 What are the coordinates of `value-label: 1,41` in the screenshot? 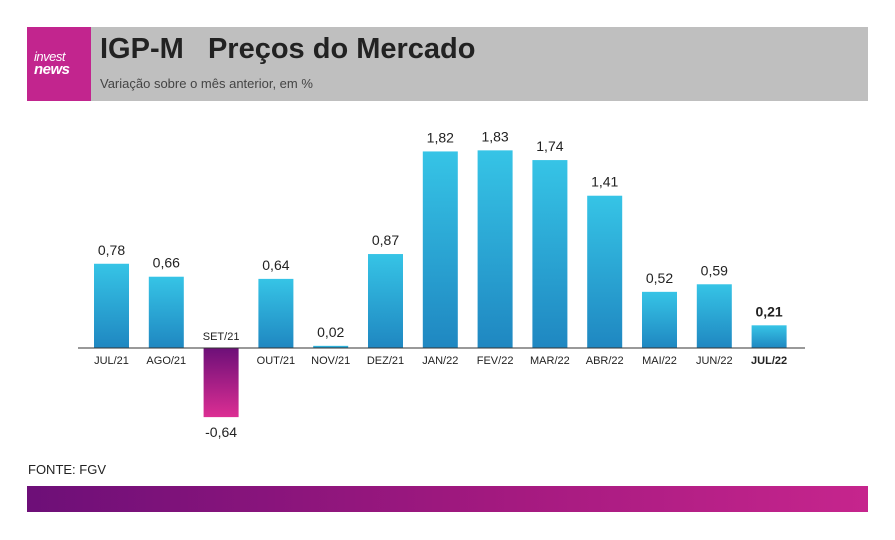 It's located at (604, 182).